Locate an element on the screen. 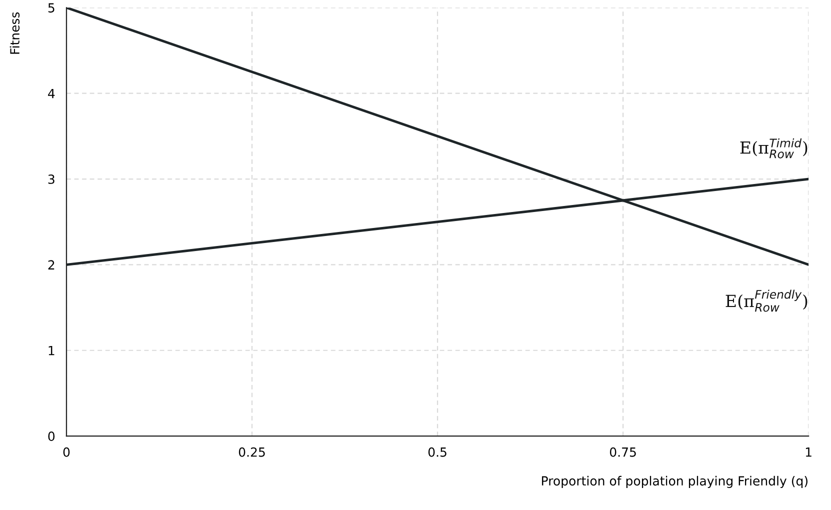 Image resolution: width=831 pixels, height=510 pixels. x-tick-label: 0.75 is located at coordinates (623, 452).